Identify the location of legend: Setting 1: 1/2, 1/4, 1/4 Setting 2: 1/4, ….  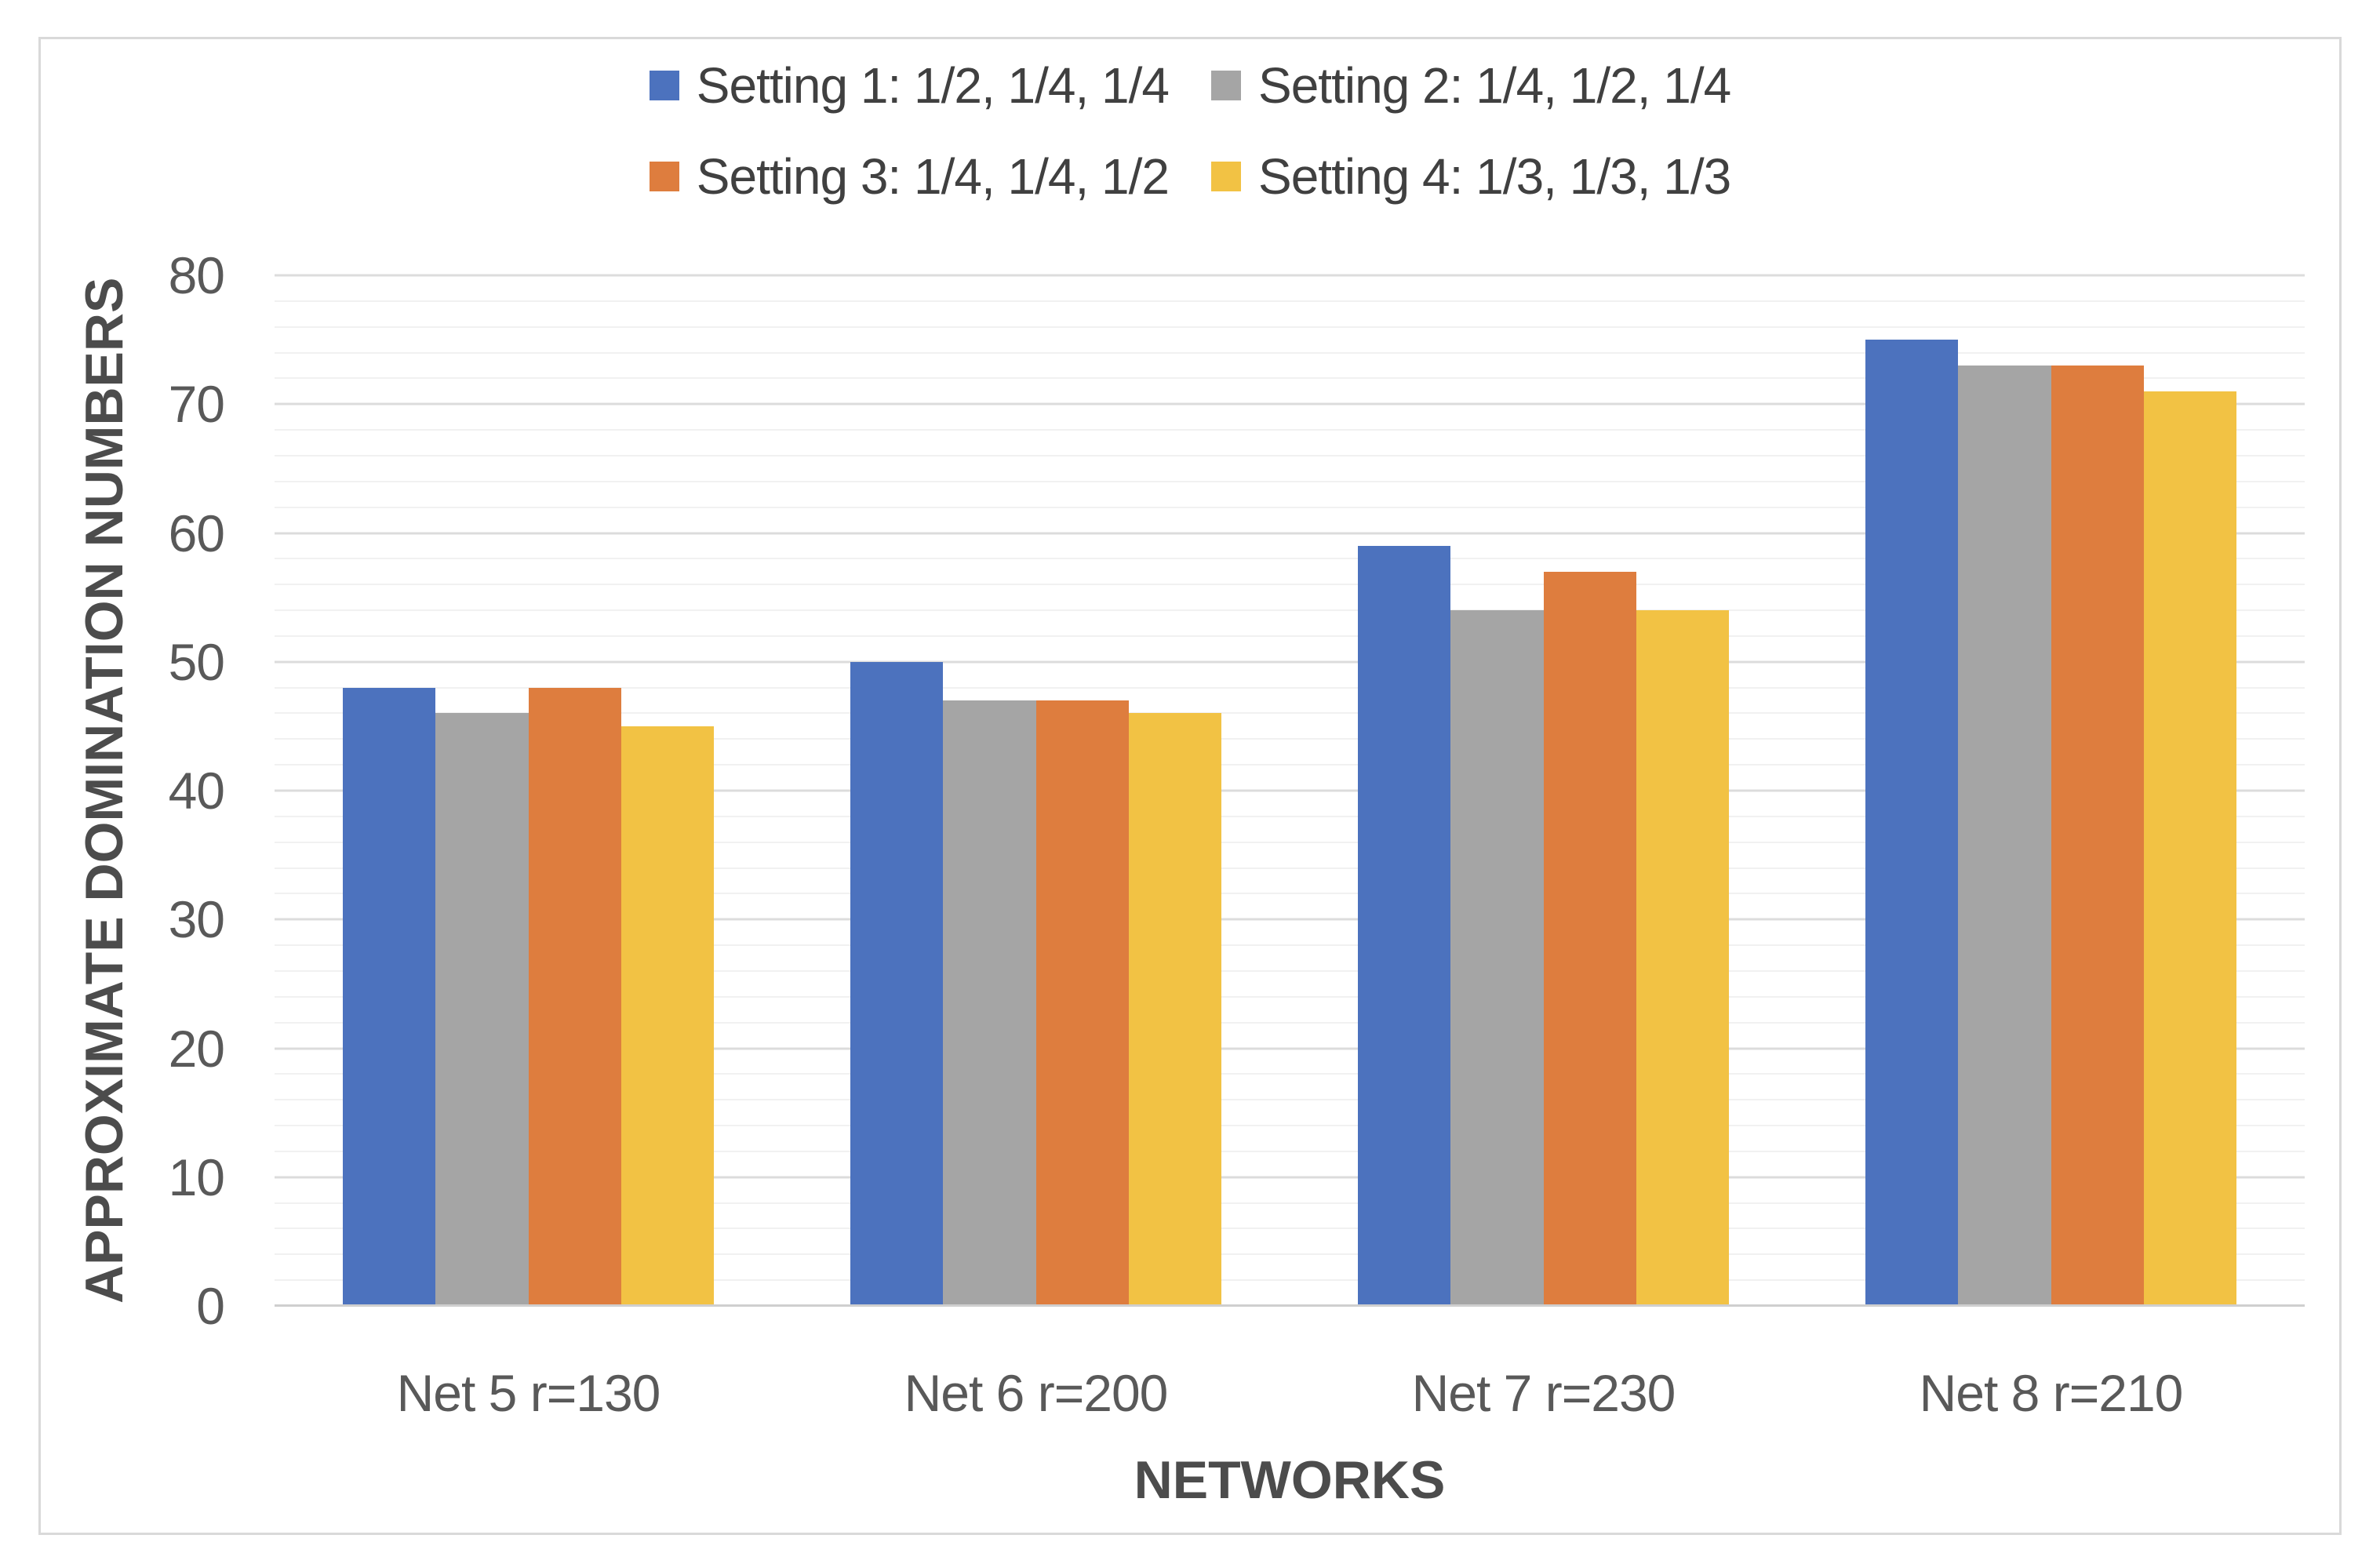
(1190, 131).